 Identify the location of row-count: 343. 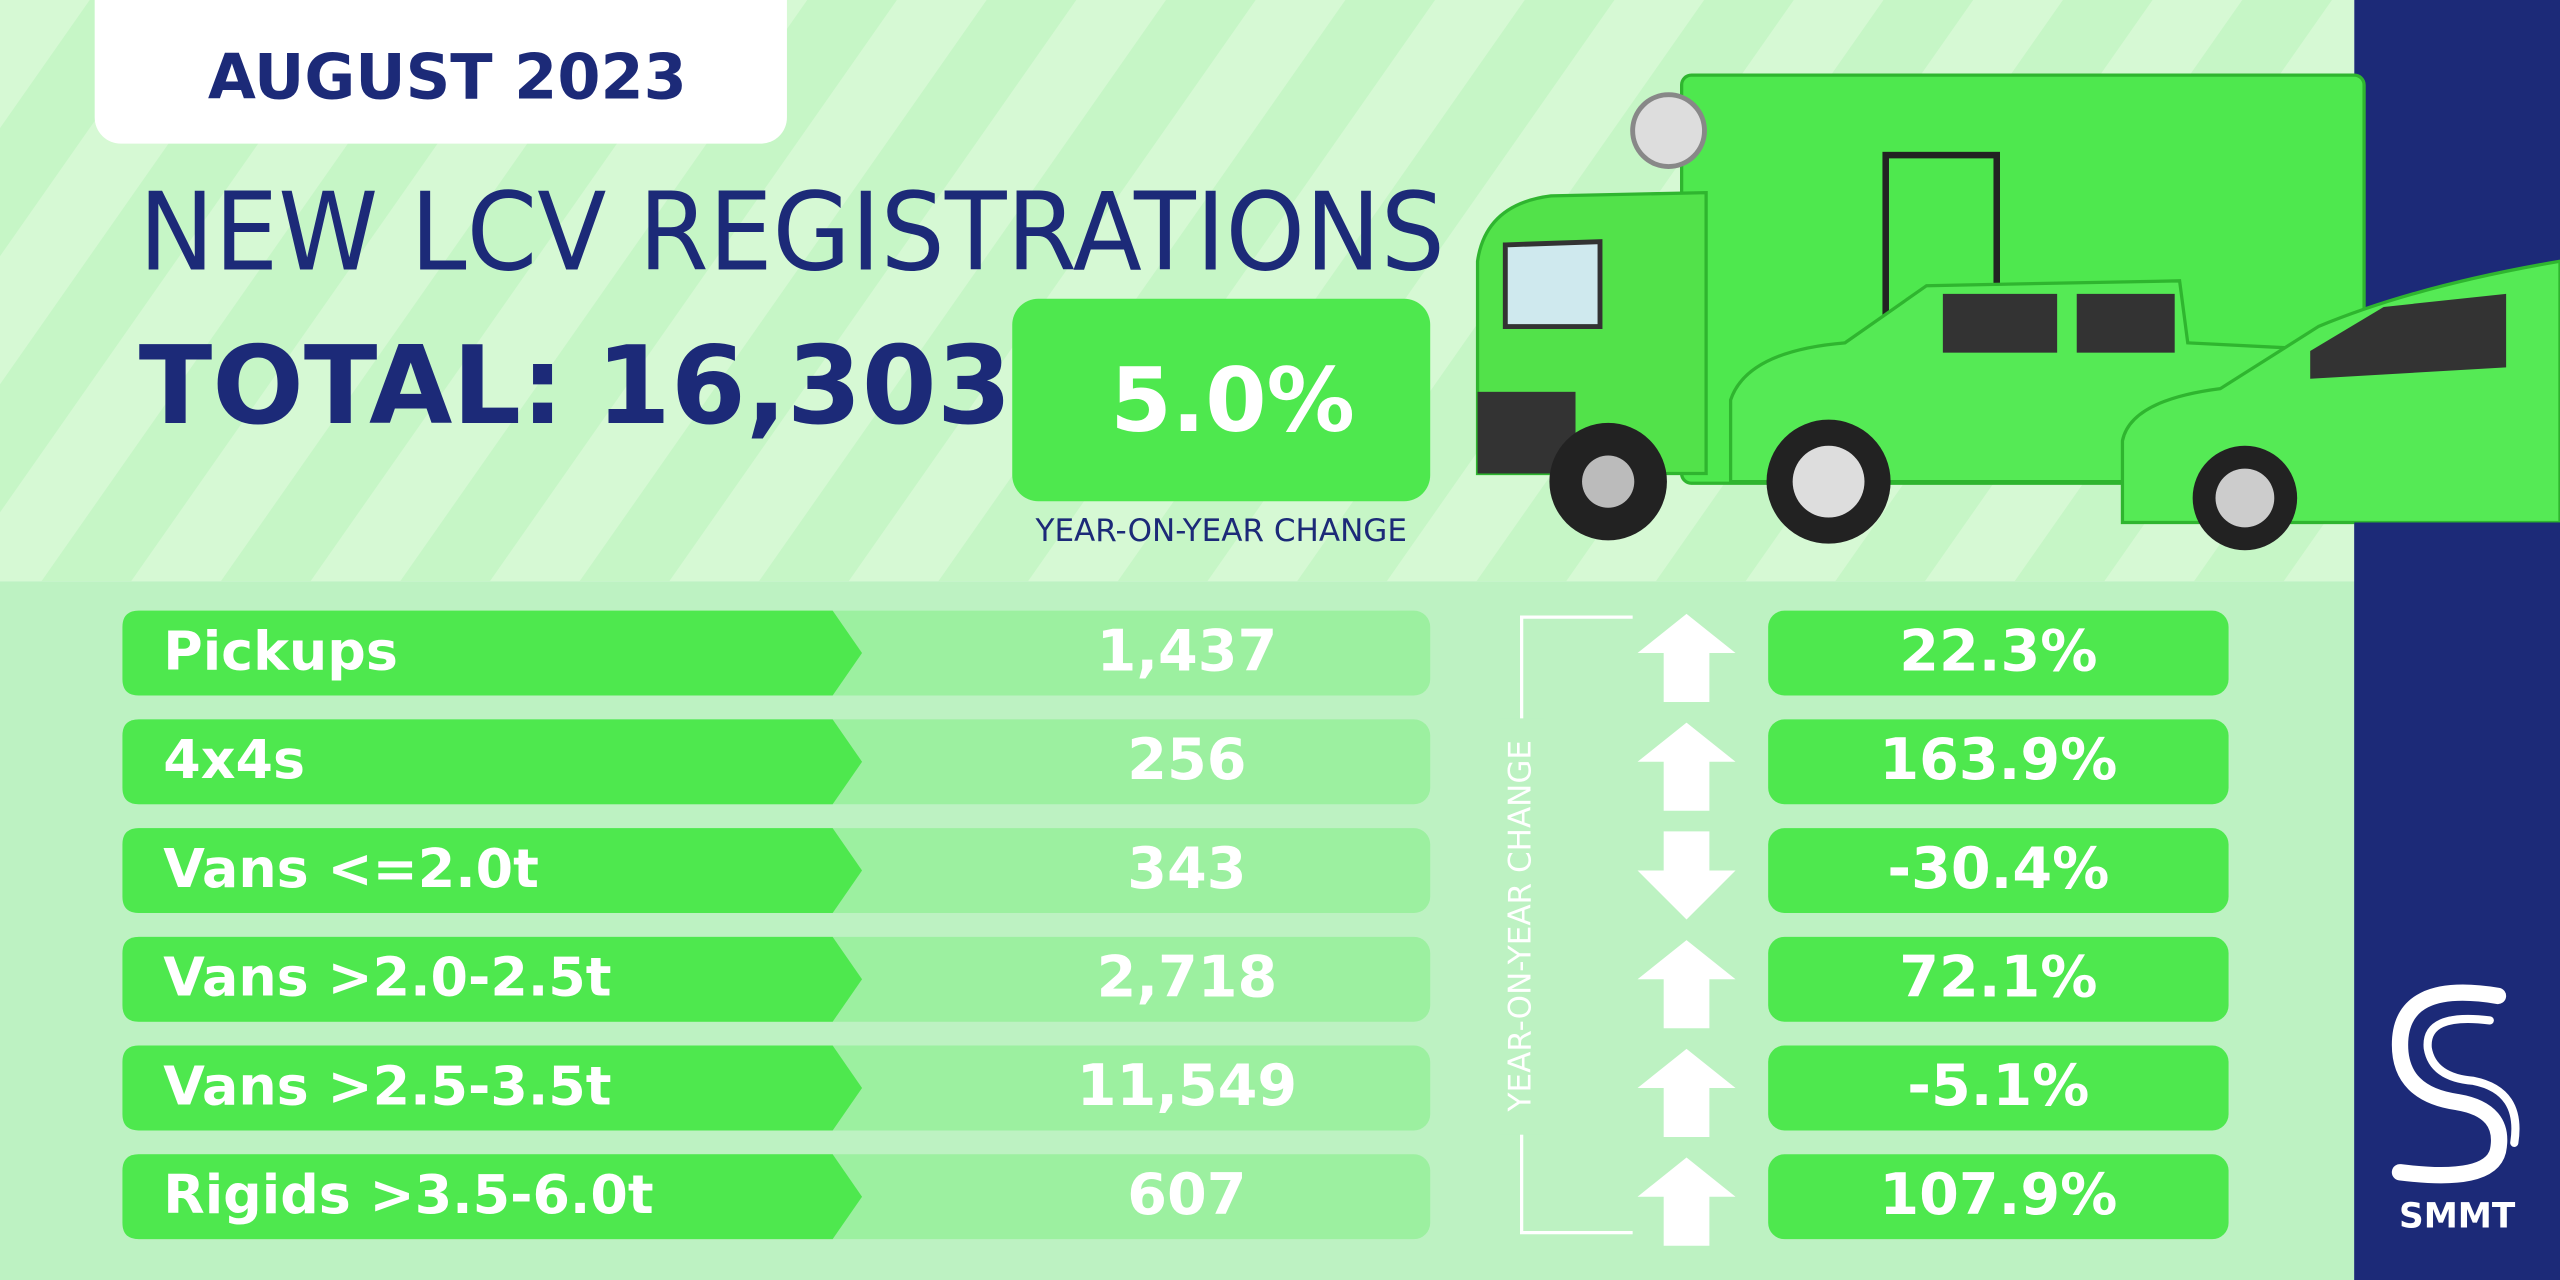
(1186, 869).